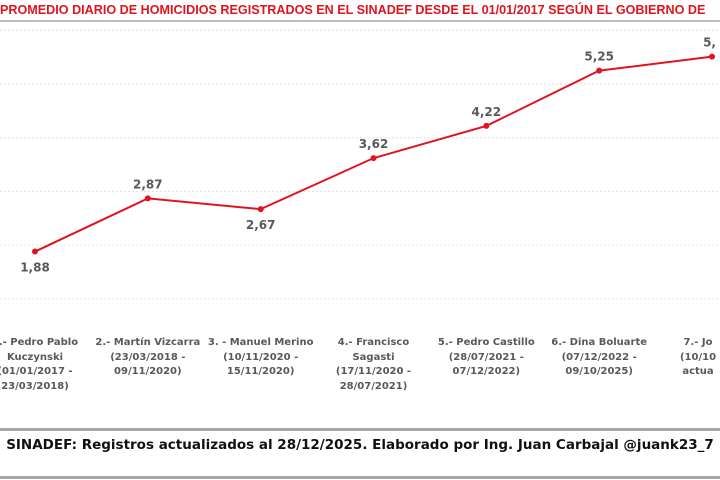 The image size is (720, 480). I want to click on category-label-line: 28/07/2021), so click(373, 386).